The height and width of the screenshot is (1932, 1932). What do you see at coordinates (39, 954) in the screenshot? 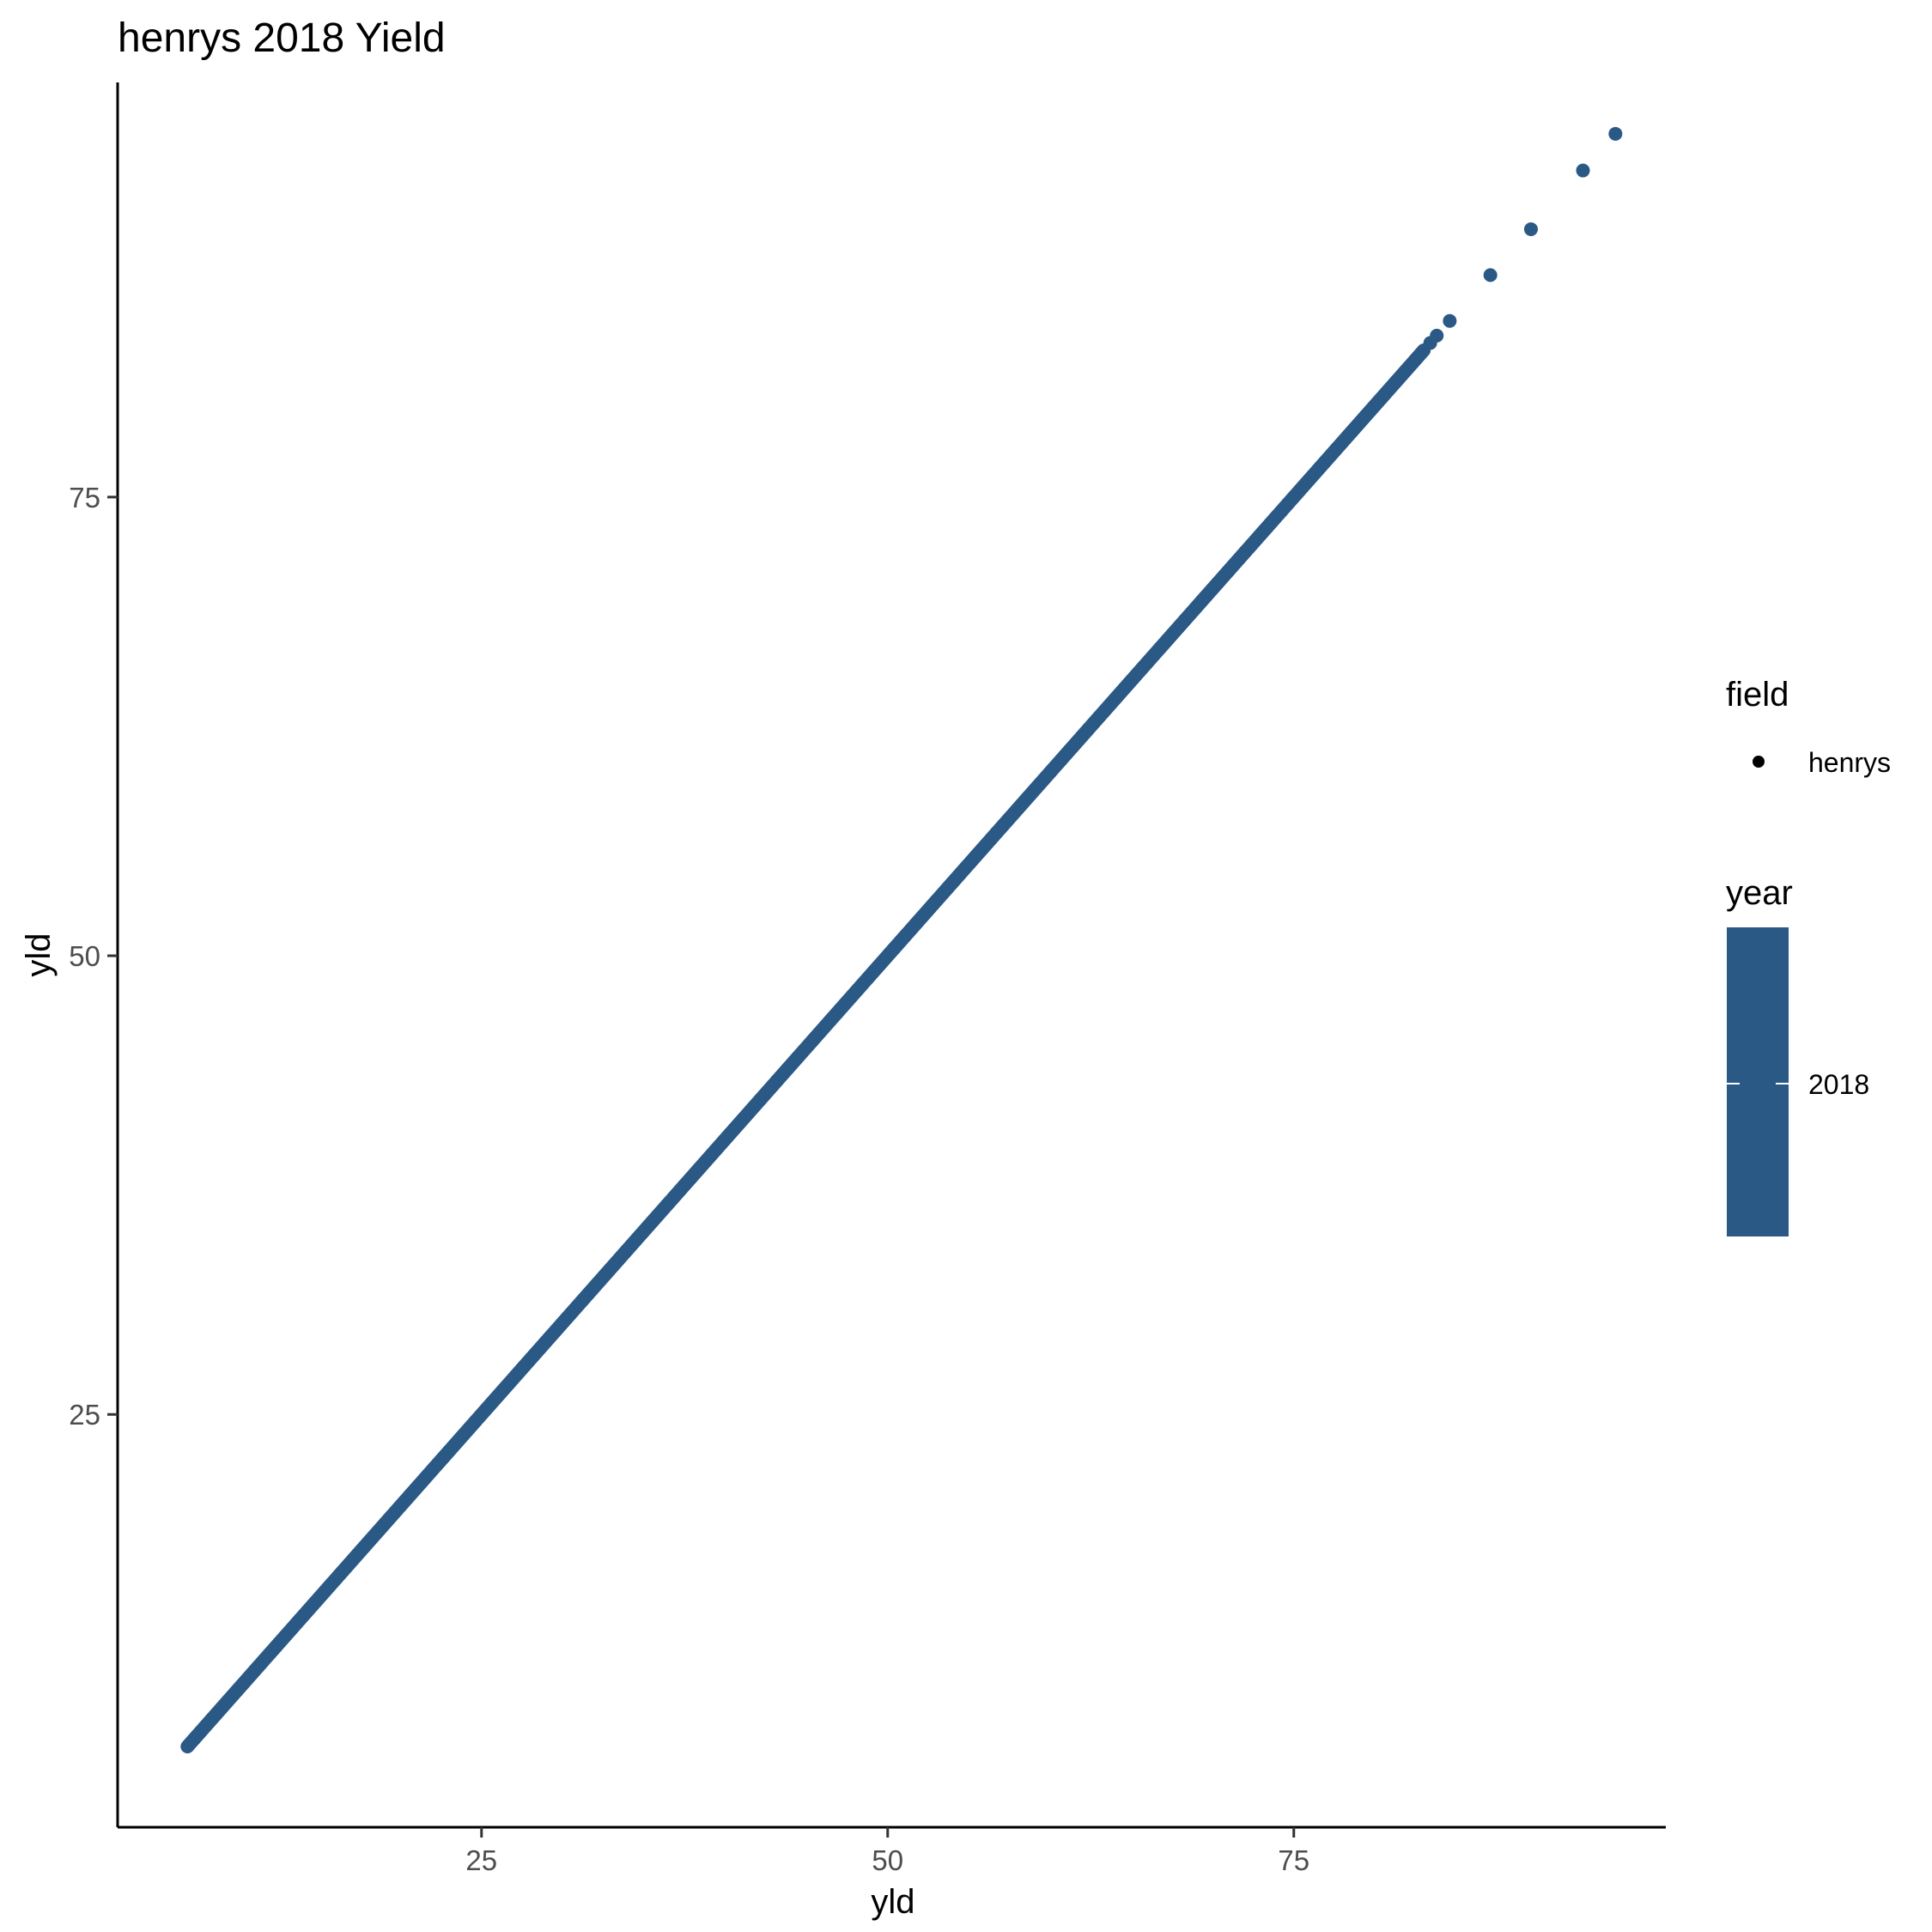
I see `y-axis-label: yld` at bounding box center [39, 954].